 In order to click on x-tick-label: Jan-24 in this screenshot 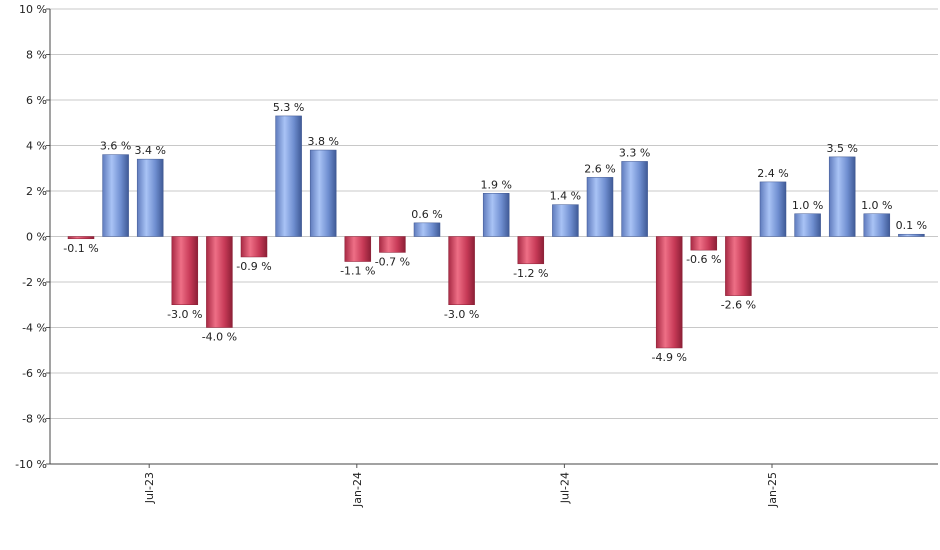, I will do `click(357, 490)`.